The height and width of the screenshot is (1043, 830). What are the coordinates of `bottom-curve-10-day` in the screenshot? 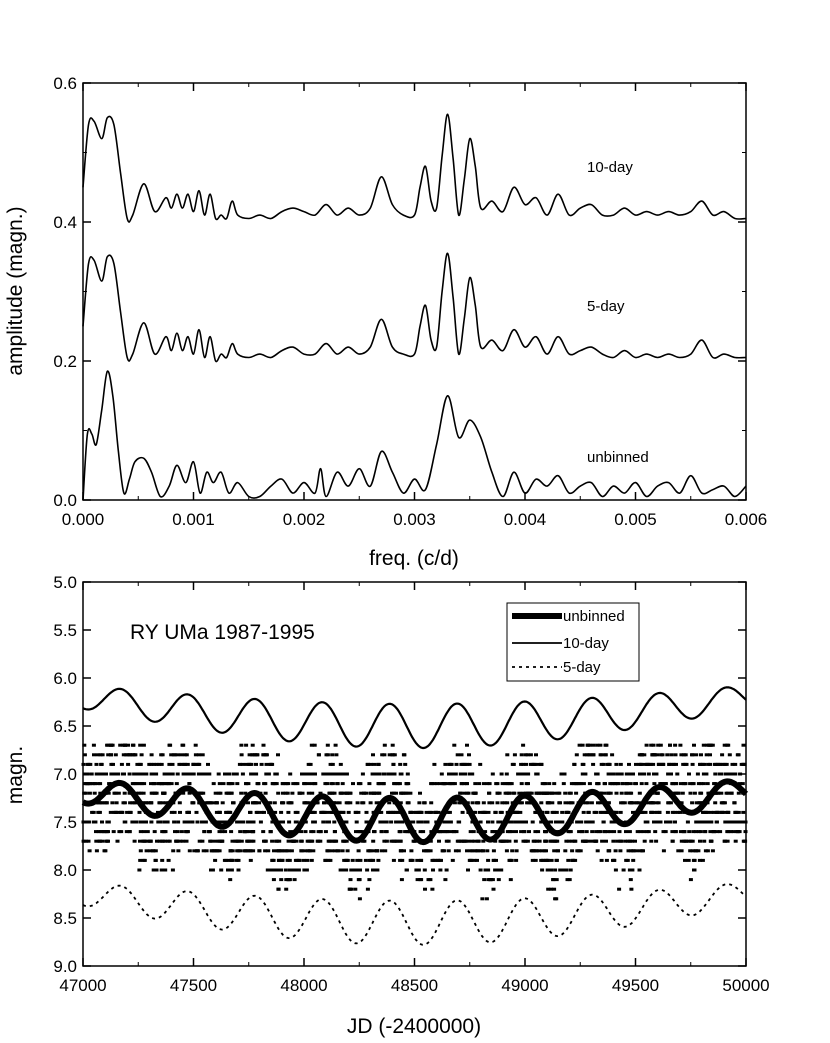 It's located at (414, 718).